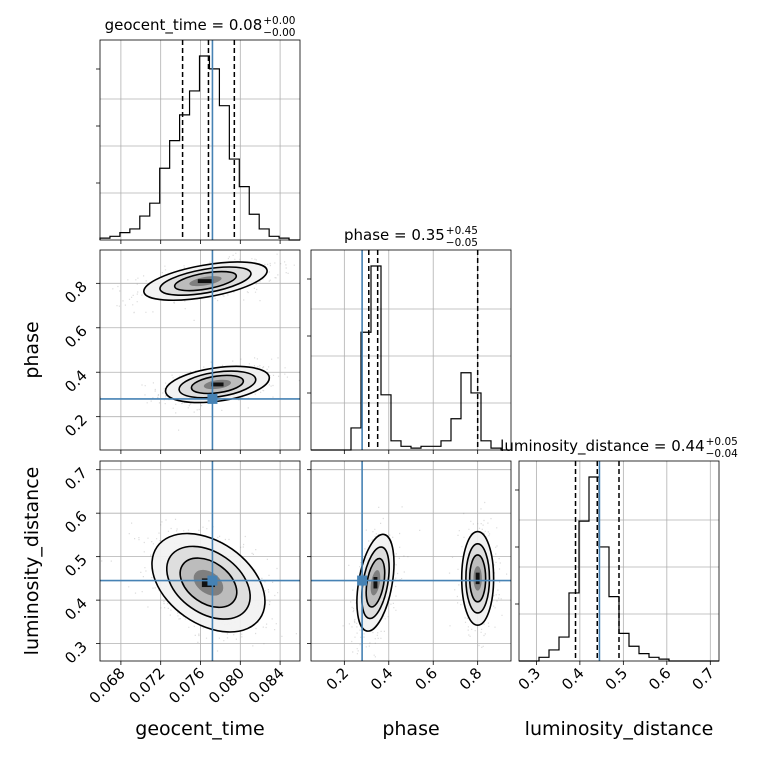 Image resolution: width=760 pixels, height=760 pixels. What do you see at coordinates (382, 679) in the screenshot?
I see `x-tick-label-phase: 0.4` at bounding box center [382, 679].